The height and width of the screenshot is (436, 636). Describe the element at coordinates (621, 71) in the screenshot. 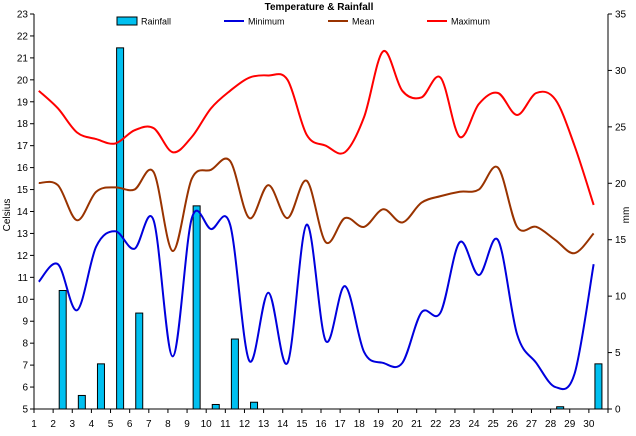

I see `y-right-tick-label: 30` at that location.